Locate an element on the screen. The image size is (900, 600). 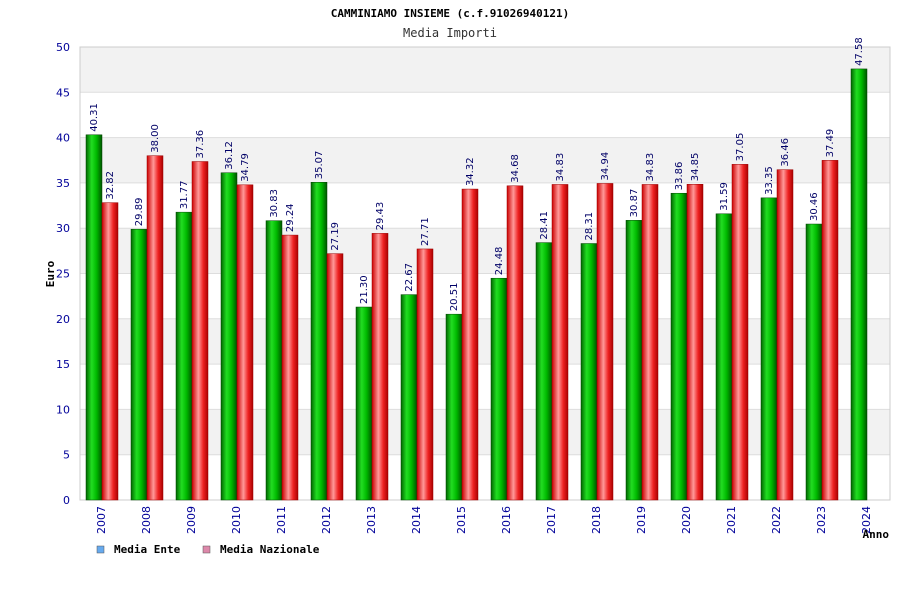
y-tick-label: 50 is located at coordinates (63, 47).